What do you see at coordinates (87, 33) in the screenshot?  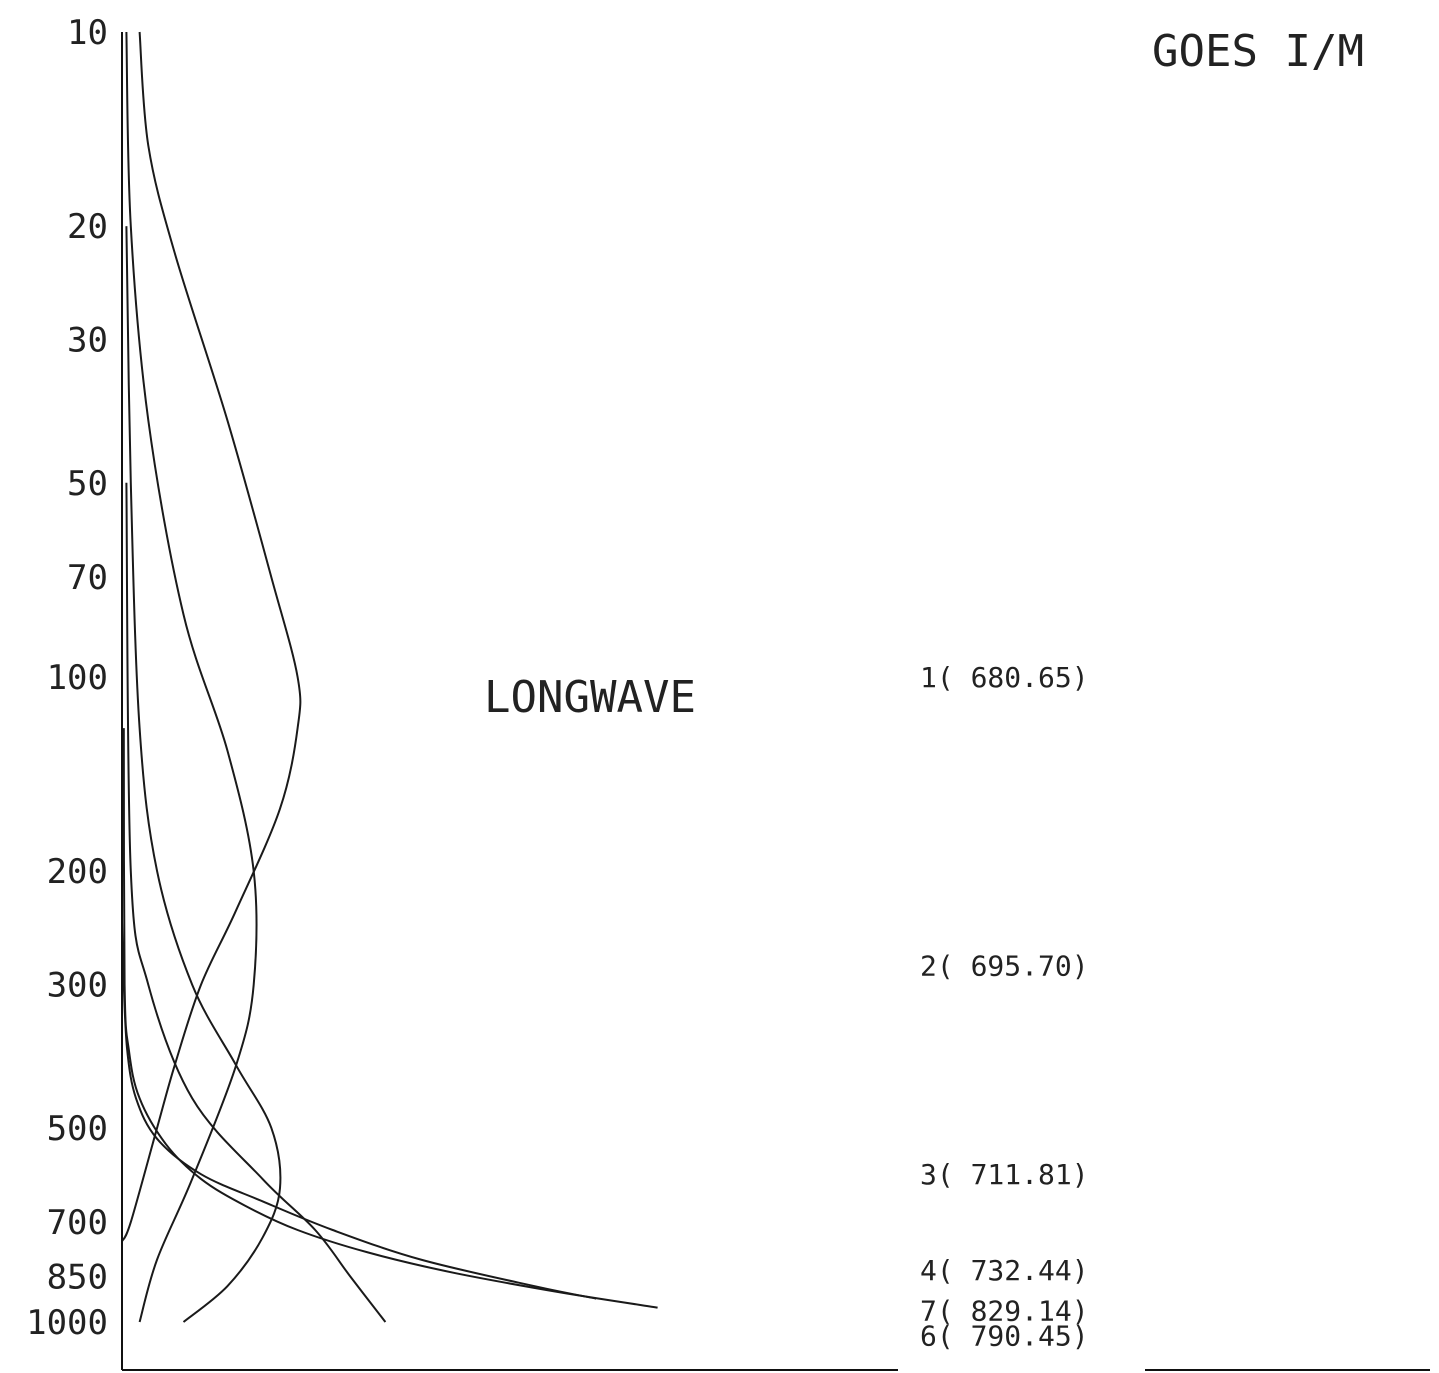 I see `y-tick-label: 10` at bounding box center [87, 33].